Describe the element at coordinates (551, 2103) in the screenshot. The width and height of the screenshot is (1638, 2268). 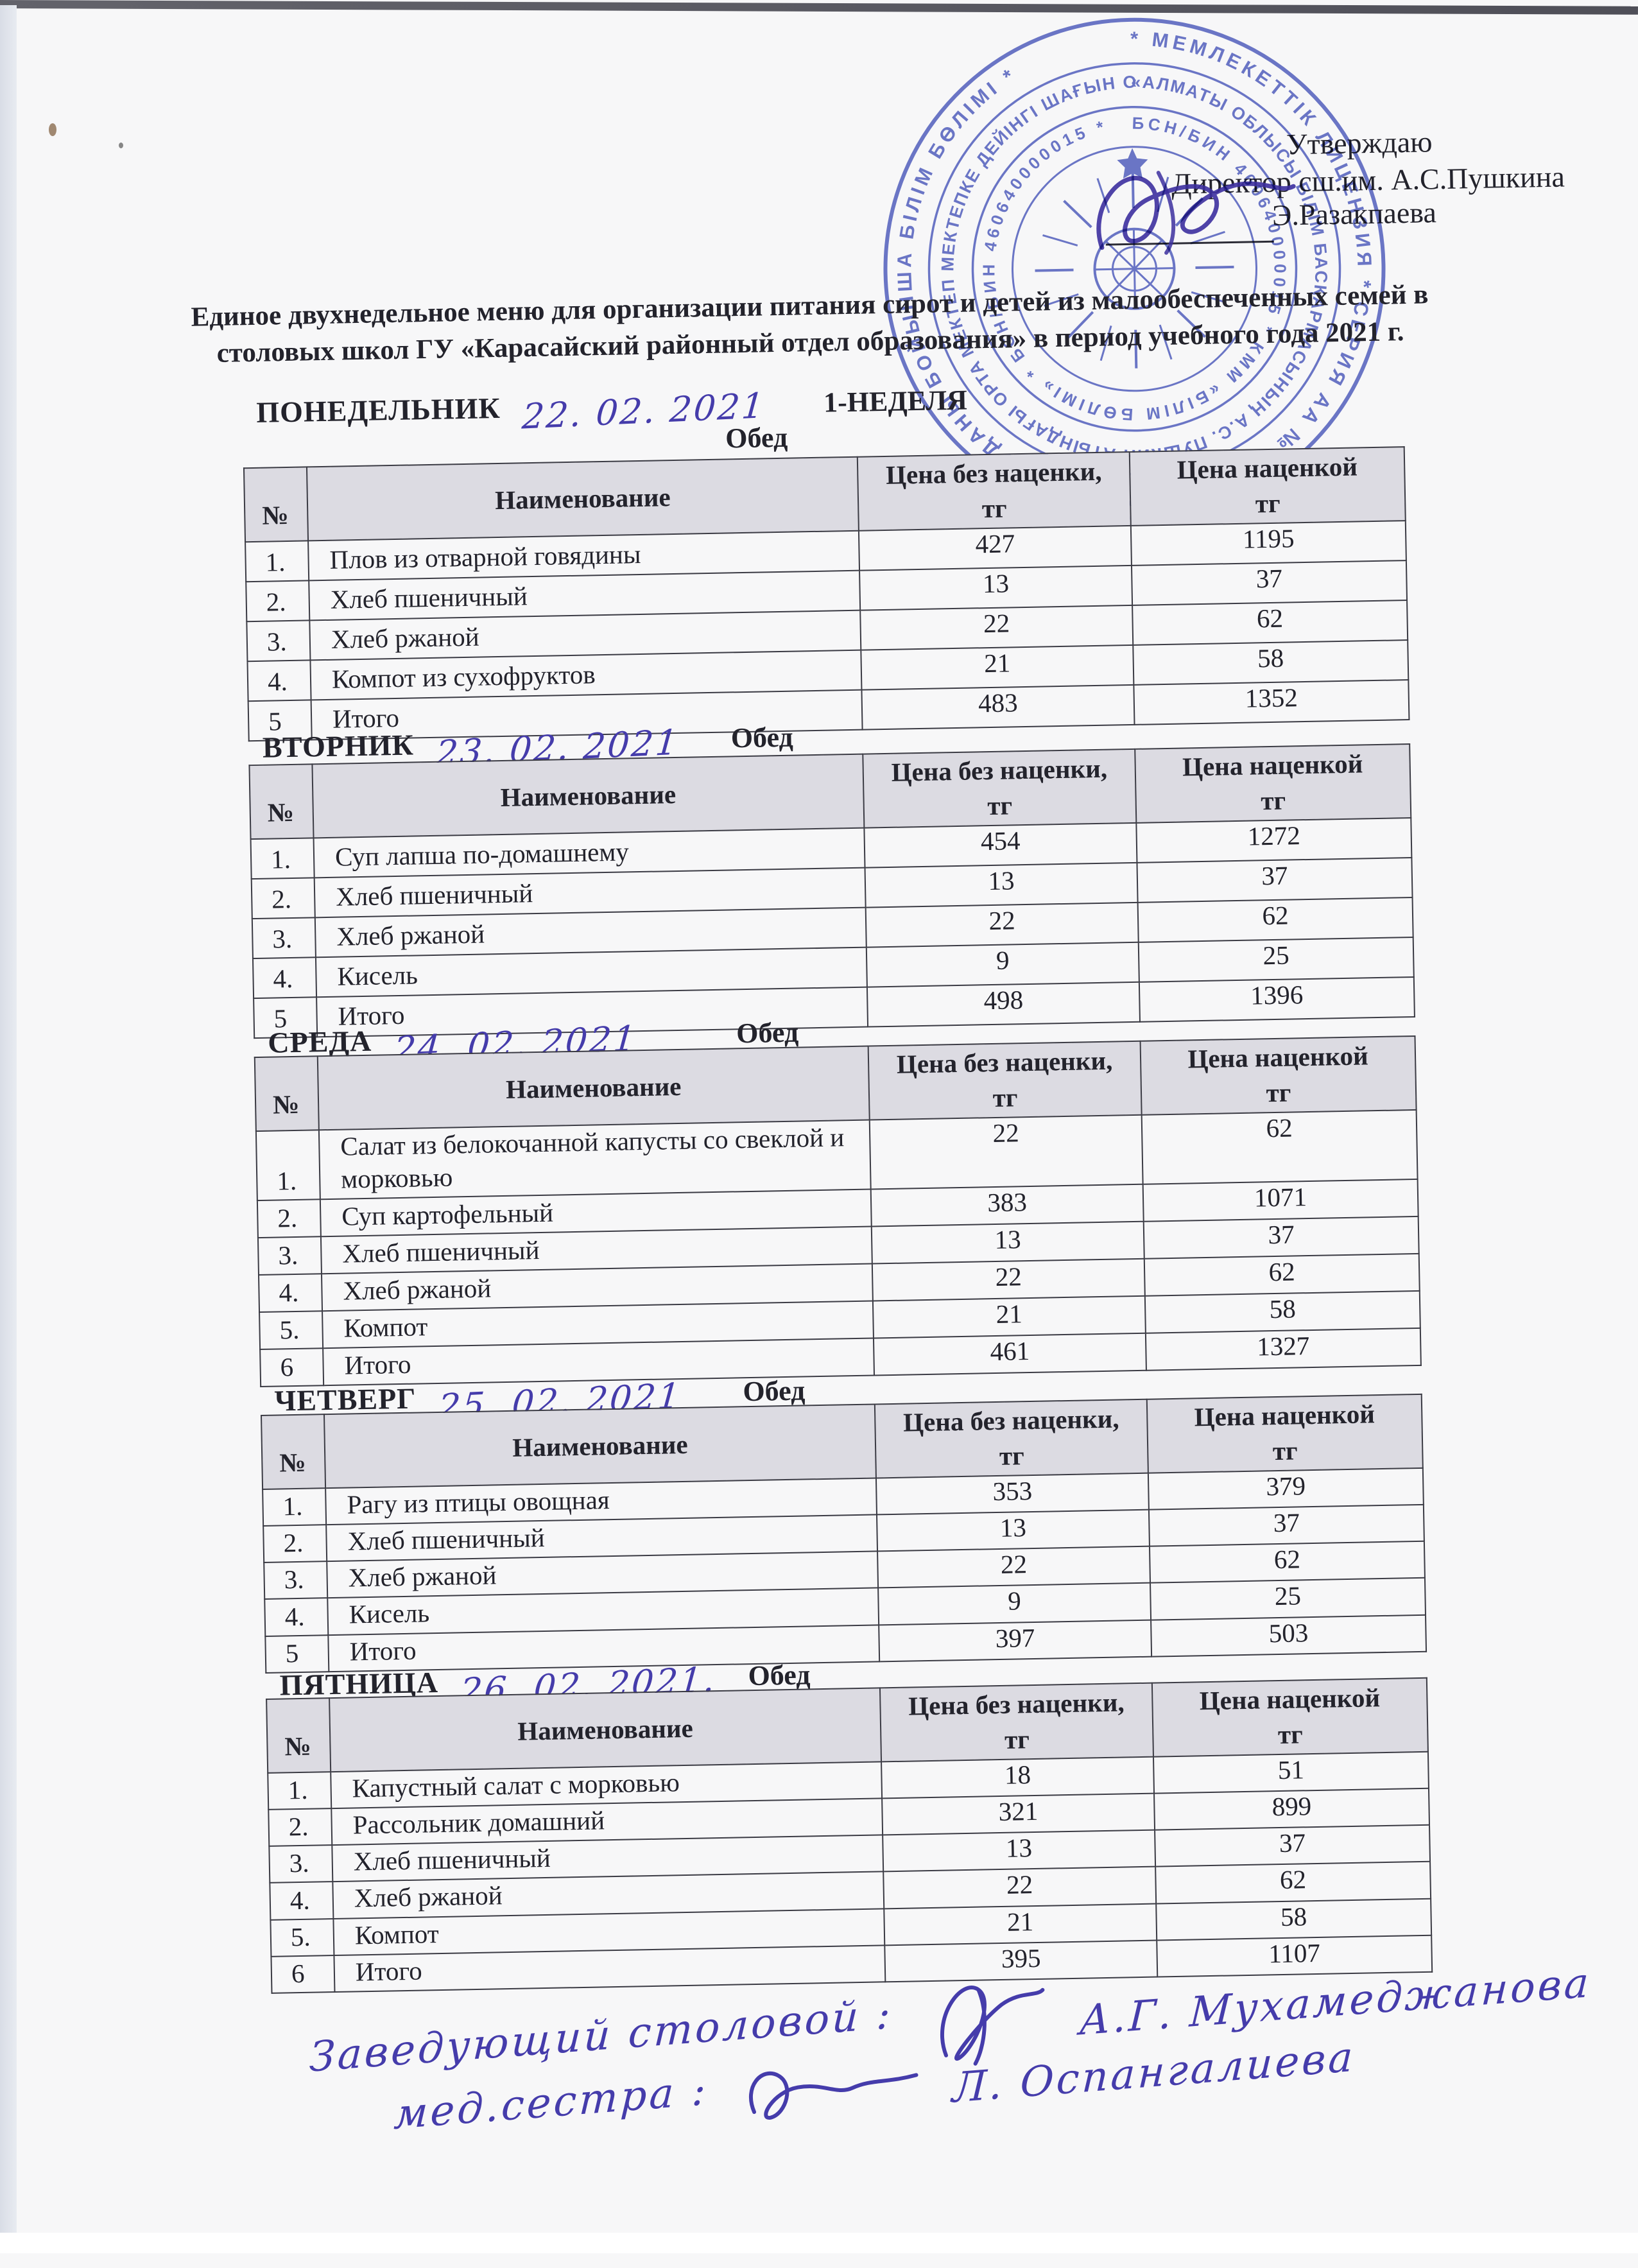
I see `nurse-role: мед.сестра :` at that location.